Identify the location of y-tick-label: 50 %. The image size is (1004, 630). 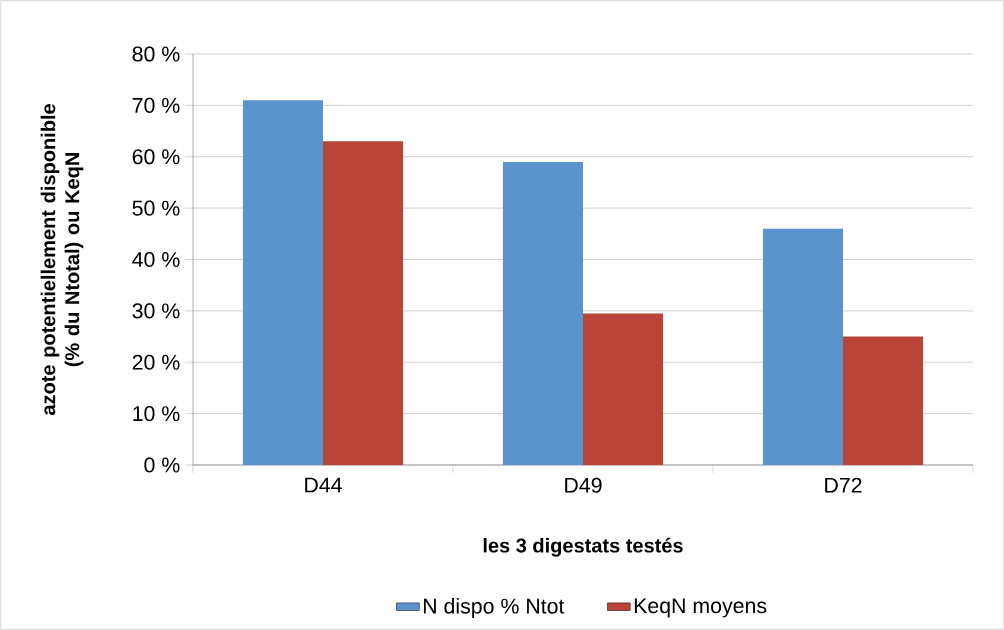
(156, 208).